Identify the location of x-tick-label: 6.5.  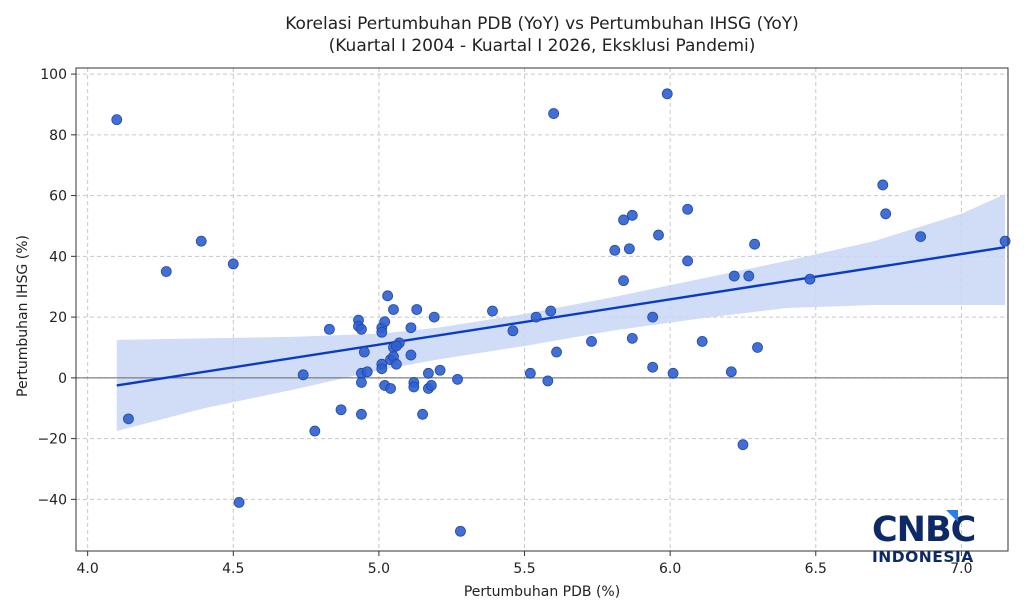
(816, 569).